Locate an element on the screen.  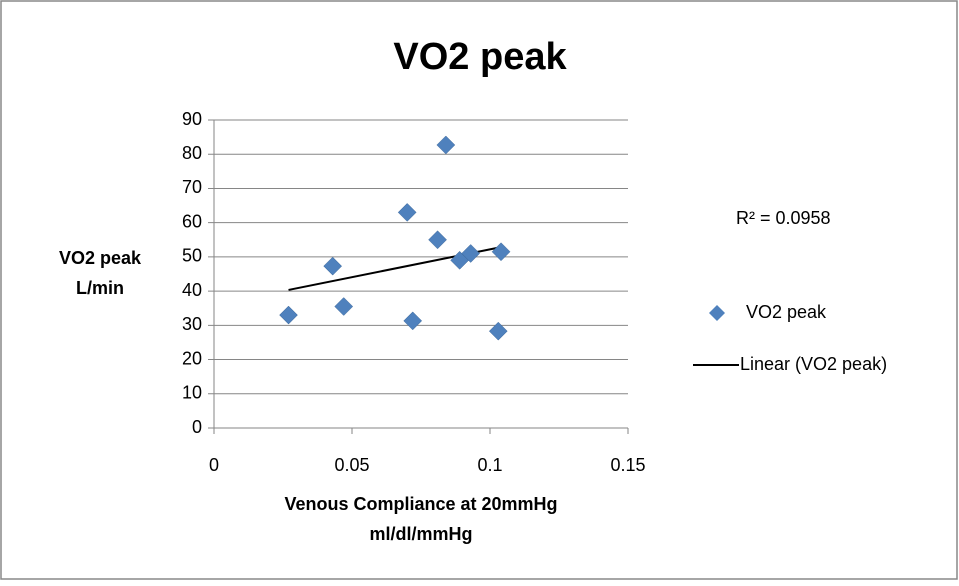
y-tick-label: 50 is located at coordinates (192, 256).